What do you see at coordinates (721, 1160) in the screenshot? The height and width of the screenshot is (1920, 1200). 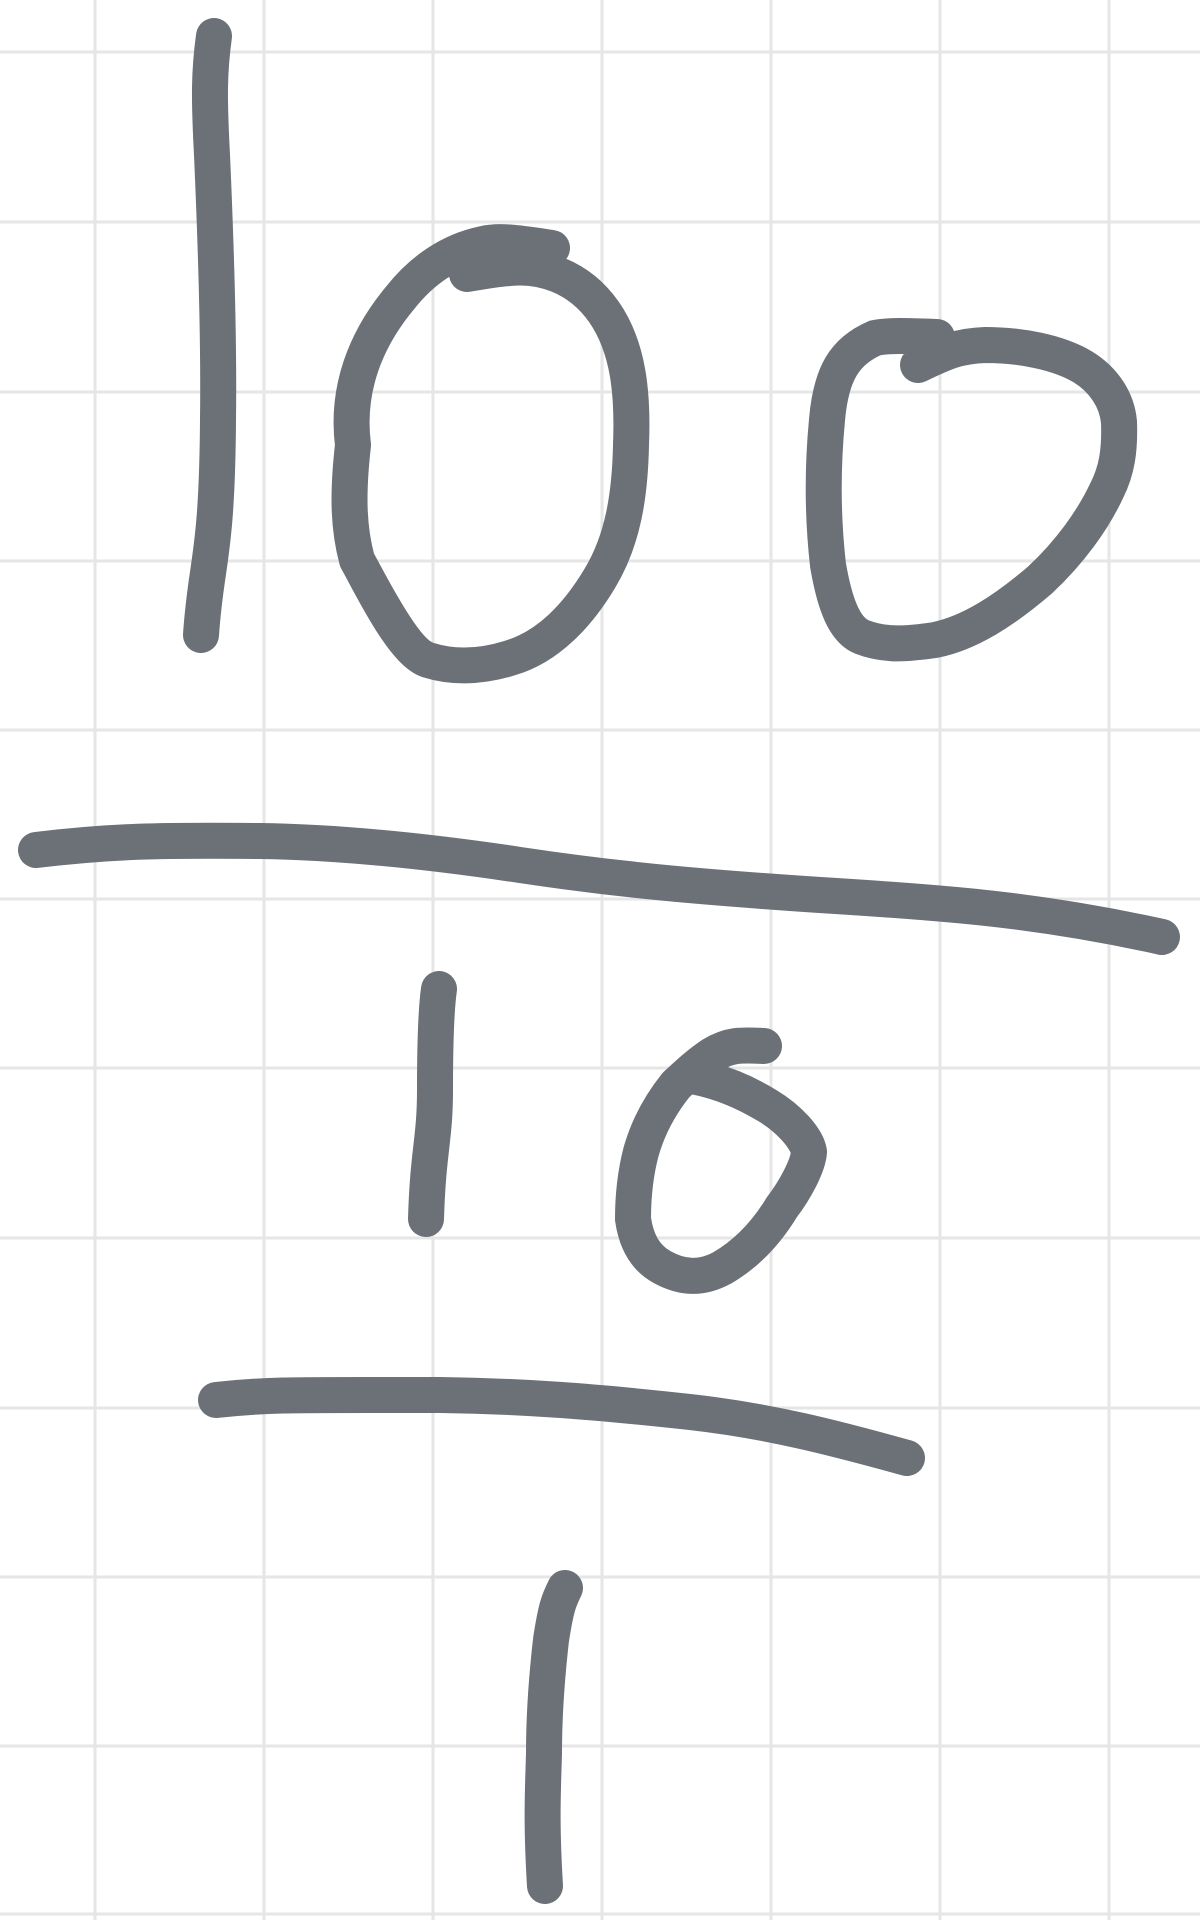 I see `stroke-digit-0-middle` at bounding box center [721, 1160].